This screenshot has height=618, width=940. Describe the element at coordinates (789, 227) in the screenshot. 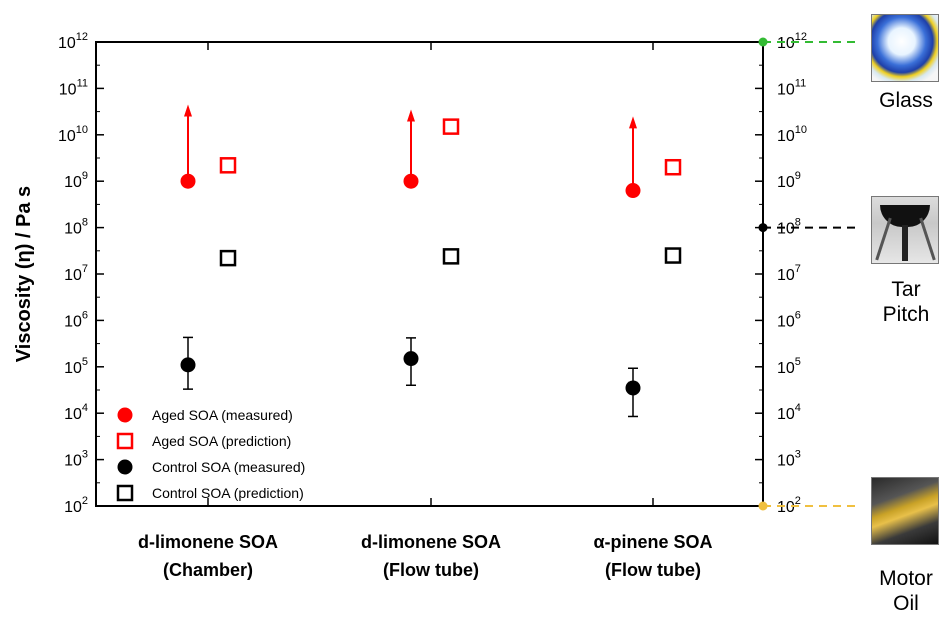

I see `y-tick-label-right: 10⁸` at that location.